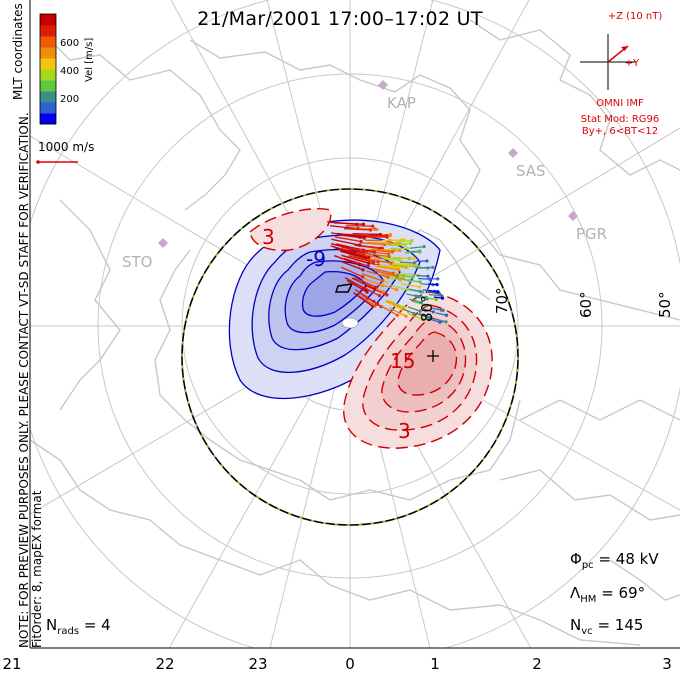 The width and height of the screenshot is (680, 674). Describe the element at coordinates (418, 370) in the screenshot. I see `positive-potential-cell` at that location.